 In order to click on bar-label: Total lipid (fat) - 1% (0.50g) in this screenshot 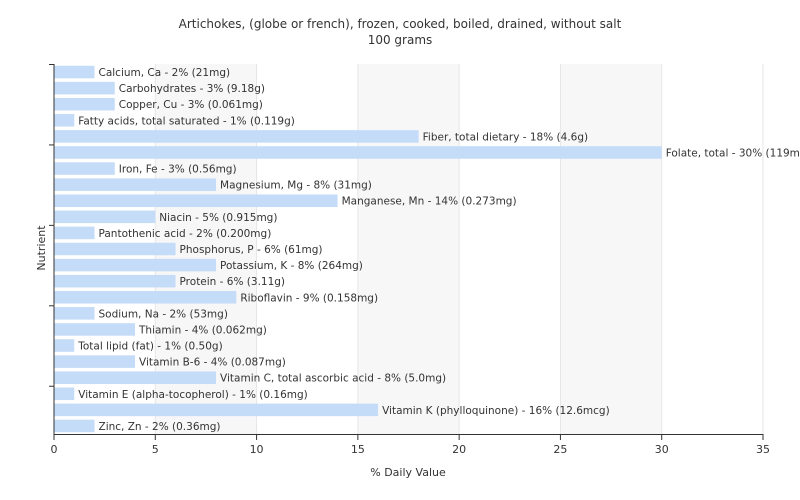, I will do `click(149, 347)`.